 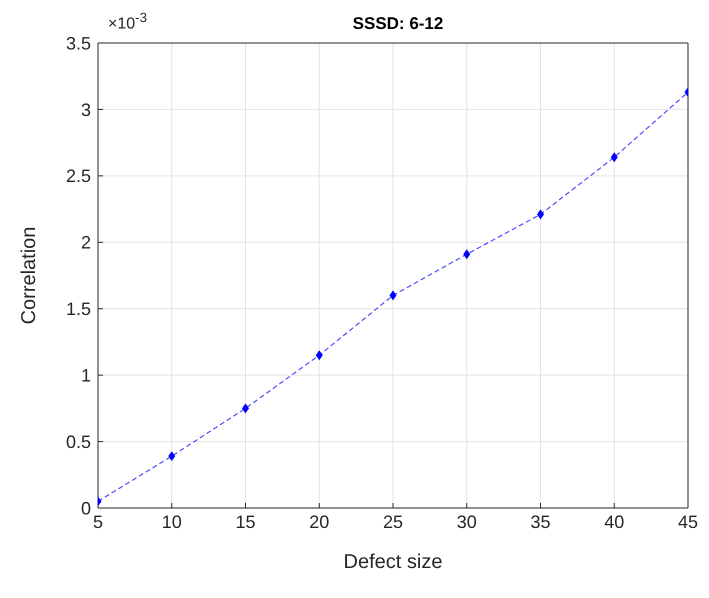 What do you see at coordinates (29, 275) in the screenshot?
I see `y-axis-title: Correlation` at bounding box center [29, 275].